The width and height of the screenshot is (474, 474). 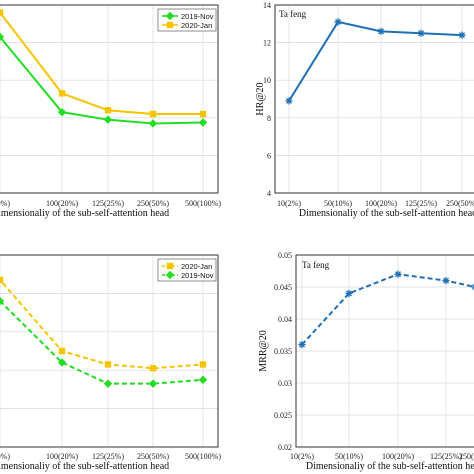 What do you see at coordinates (267, 5) in the screenshot?
I see `y-tick-label: 14` at bounding box center [267, 5].